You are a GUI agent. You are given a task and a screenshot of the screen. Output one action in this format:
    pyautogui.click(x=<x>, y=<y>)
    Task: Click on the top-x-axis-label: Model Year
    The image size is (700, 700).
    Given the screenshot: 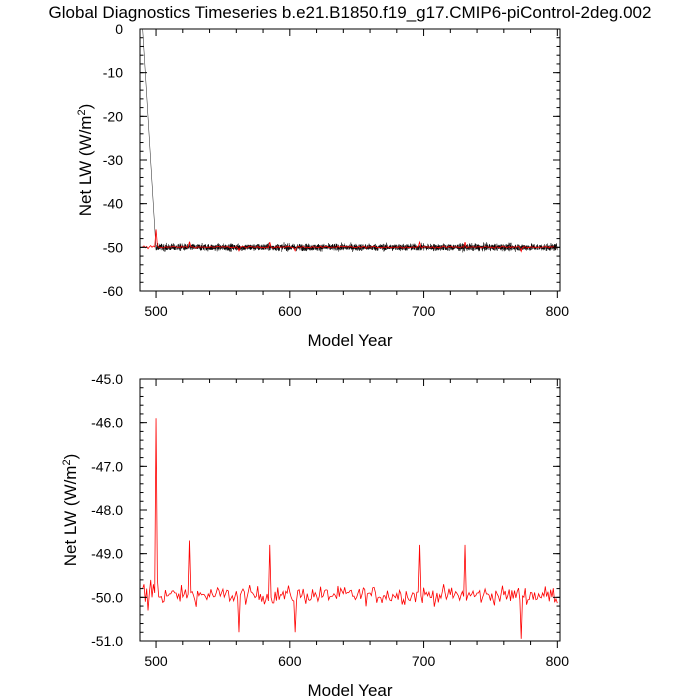 What is the action you would take?
    pyautogui.click(x=349, y=340)
    